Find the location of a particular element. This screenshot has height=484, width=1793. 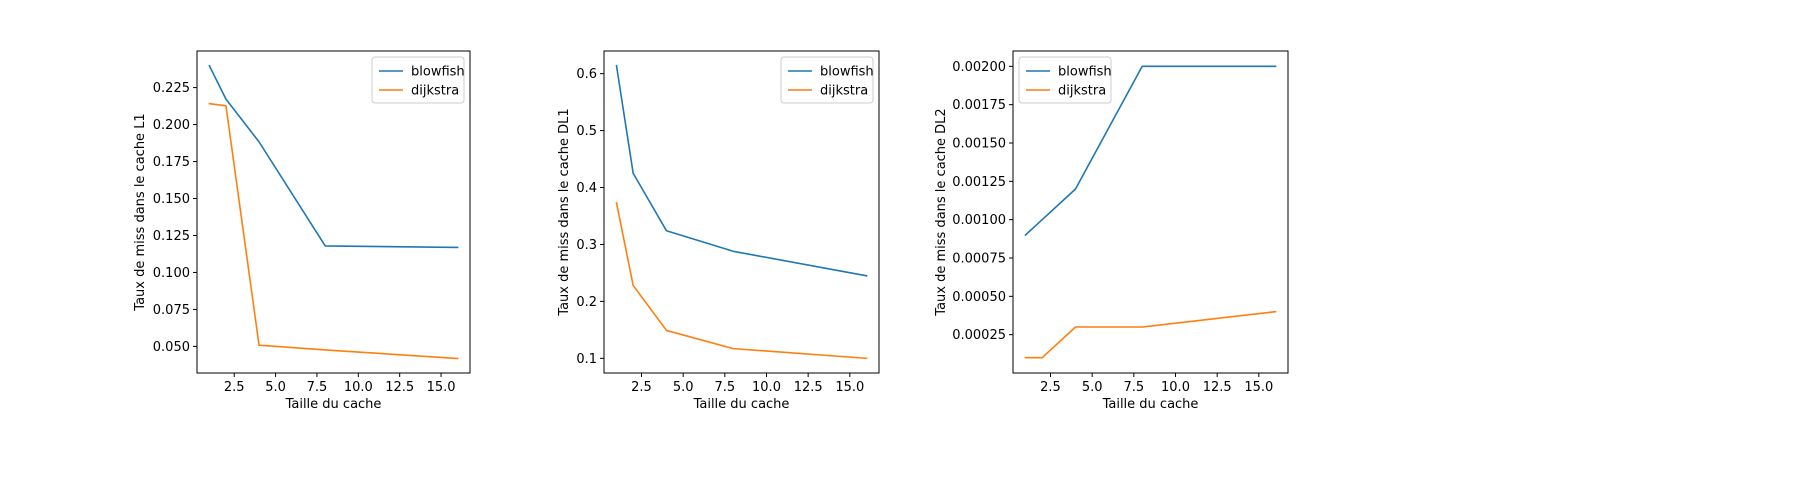

y-tick-label: 0.075 is located at coordinates (171, 310).